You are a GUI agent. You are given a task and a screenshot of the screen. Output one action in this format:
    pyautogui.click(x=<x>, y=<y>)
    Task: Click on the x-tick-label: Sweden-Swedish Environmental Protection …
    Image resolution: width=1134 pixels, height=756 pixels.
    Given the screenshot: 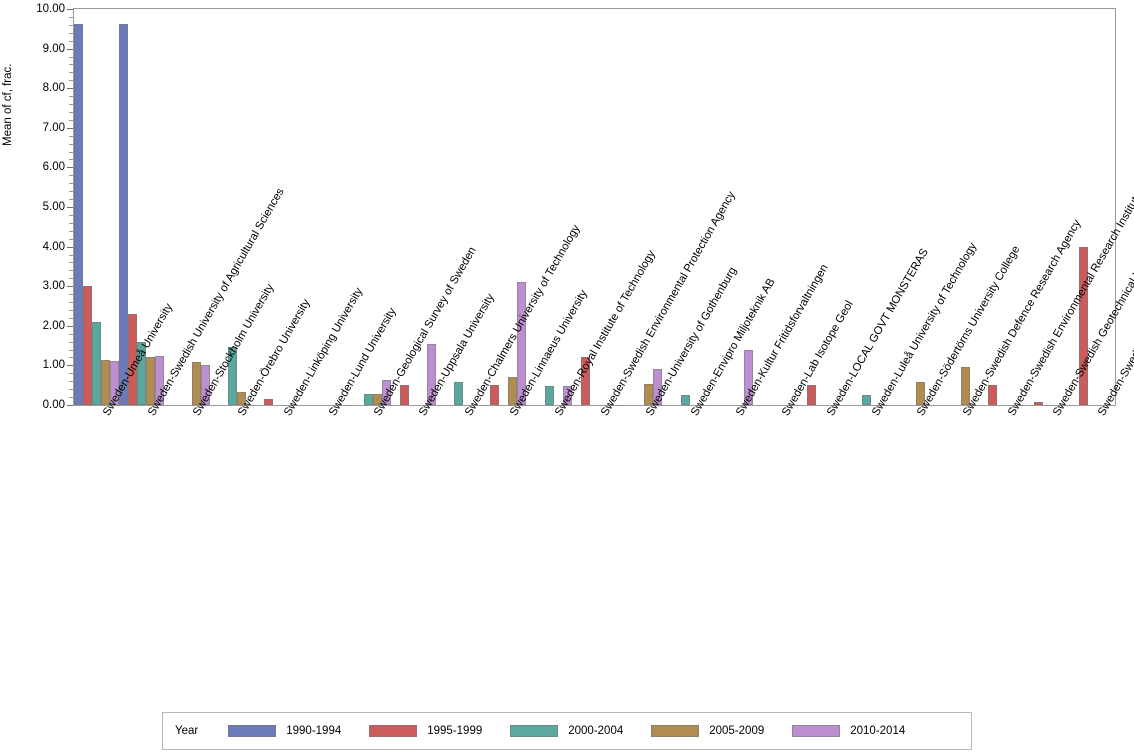 What is the action you would take?
    pyautogui.click(x=668, y=304)
    